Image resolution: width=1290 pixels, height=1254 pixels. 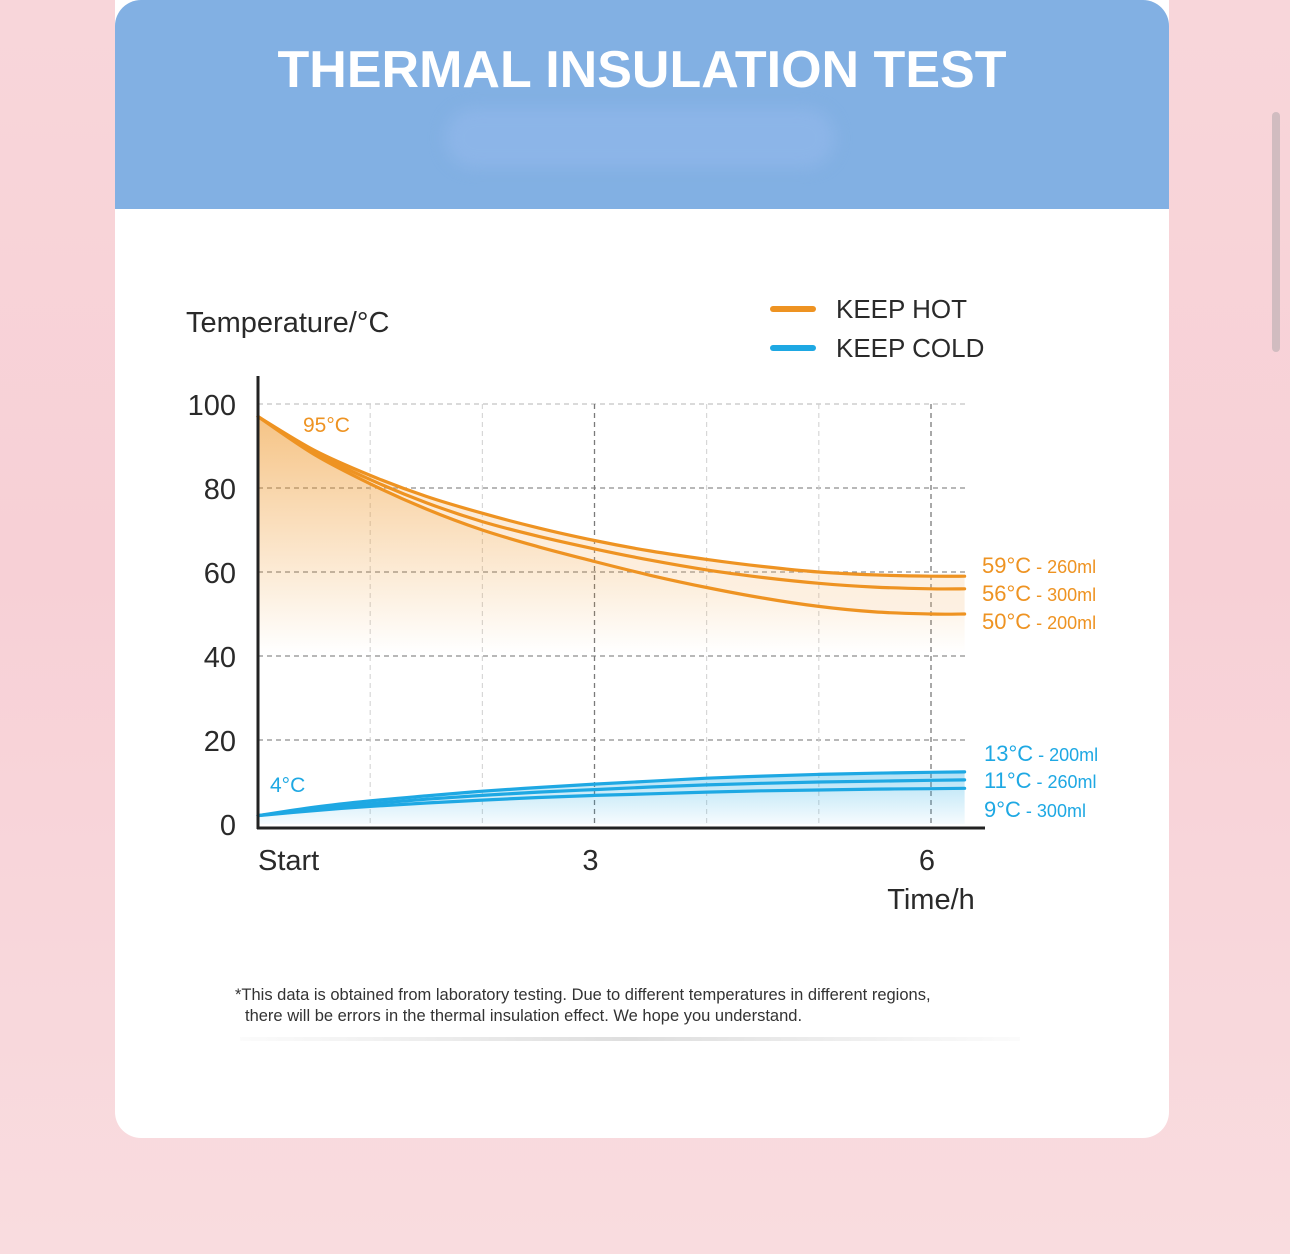 What do you see at coordinates (287, 323) in the screenshot?
I see `y-axis-label: Temperature/°C` at bounding box center [287, 323].